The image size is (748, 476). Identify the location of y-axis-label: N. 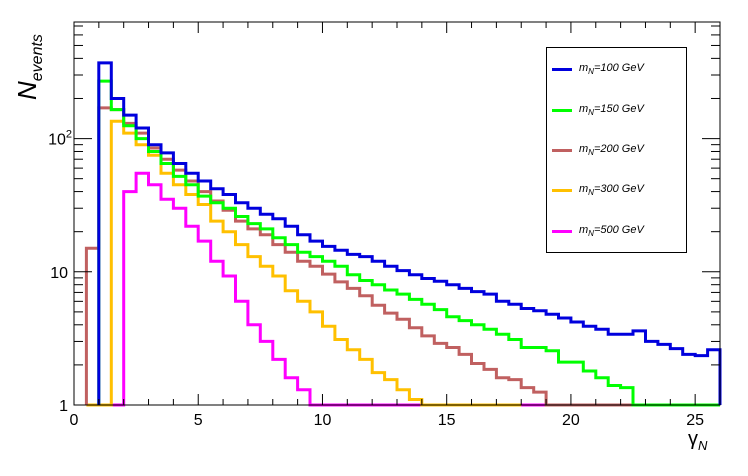
(27, 90).